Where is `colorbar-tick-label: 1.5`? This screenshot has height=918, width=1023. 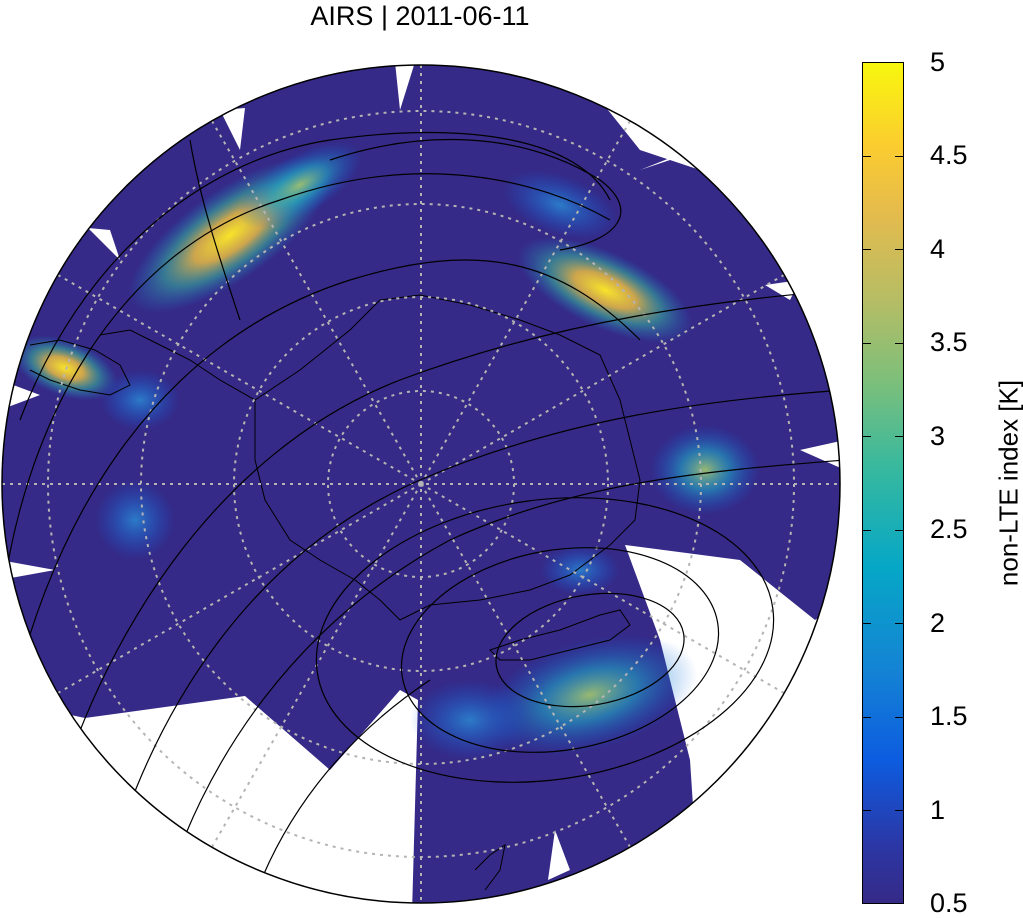 colorbar-tick-label: 1.5 is located at coordinates (949, 716).